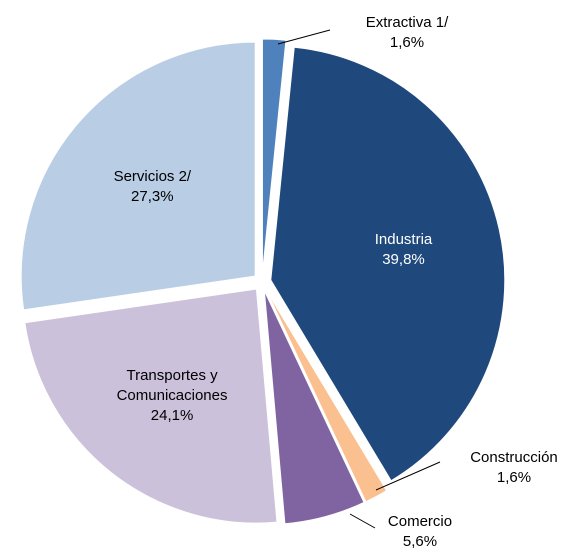 The image size is (578, 556). Describe the element at coordinates (420, 541) in the screenshot. I see `value-label: 5,6%` at that location.